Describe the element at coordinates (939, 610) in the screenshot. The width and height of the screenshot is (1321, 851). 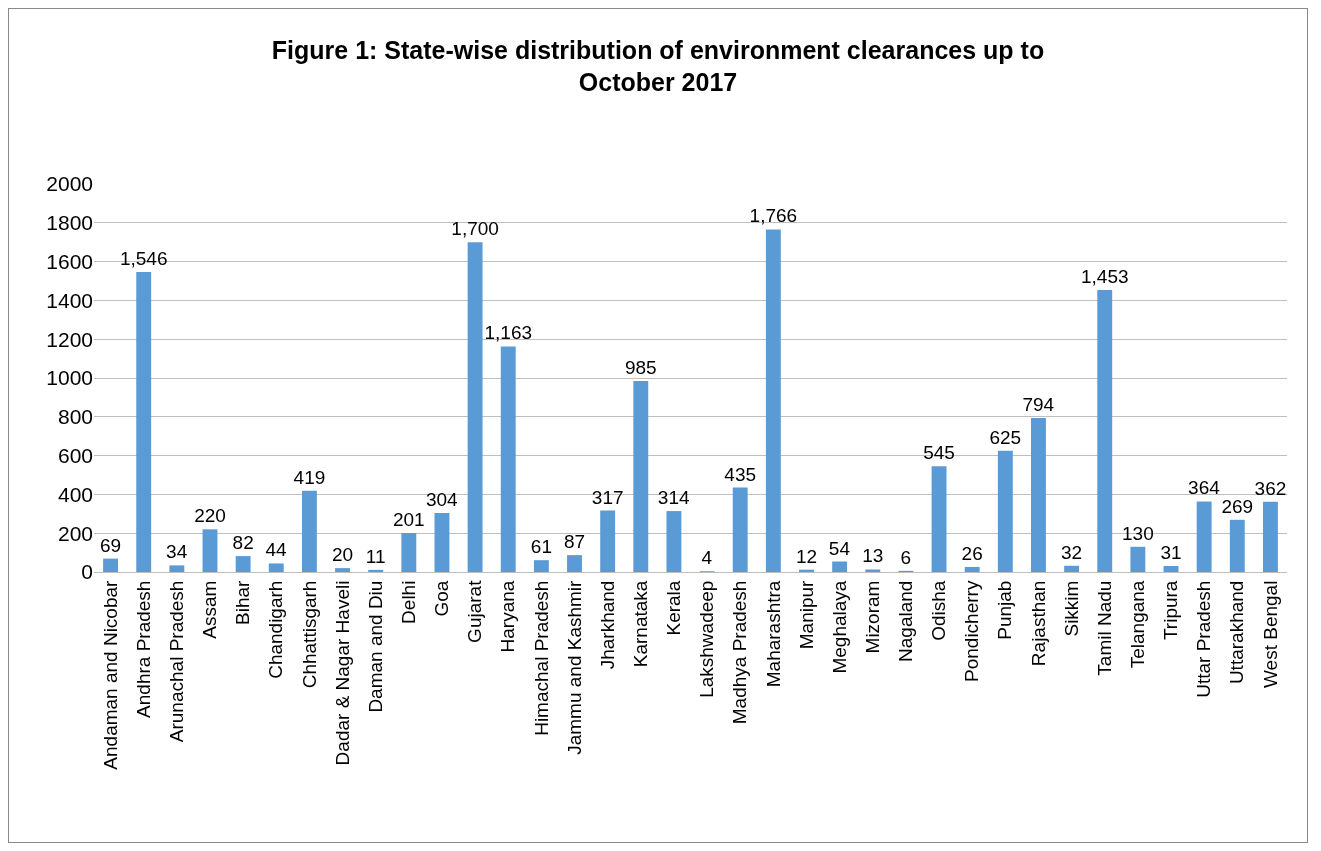
I see `x-tick-label: Odisha` at that location.